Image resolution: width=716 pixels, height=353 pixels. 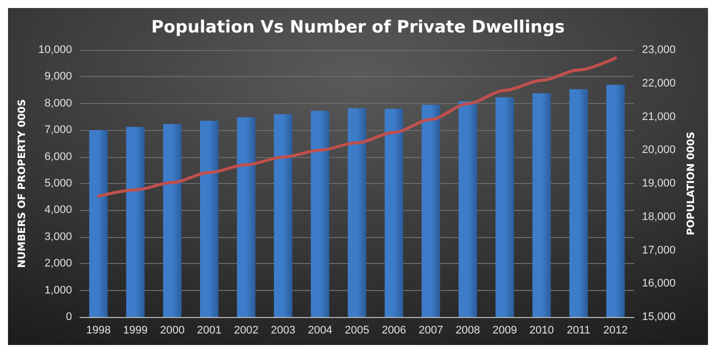 I want to click on y-tick-label: 3,000, so click(x=58, y=236).